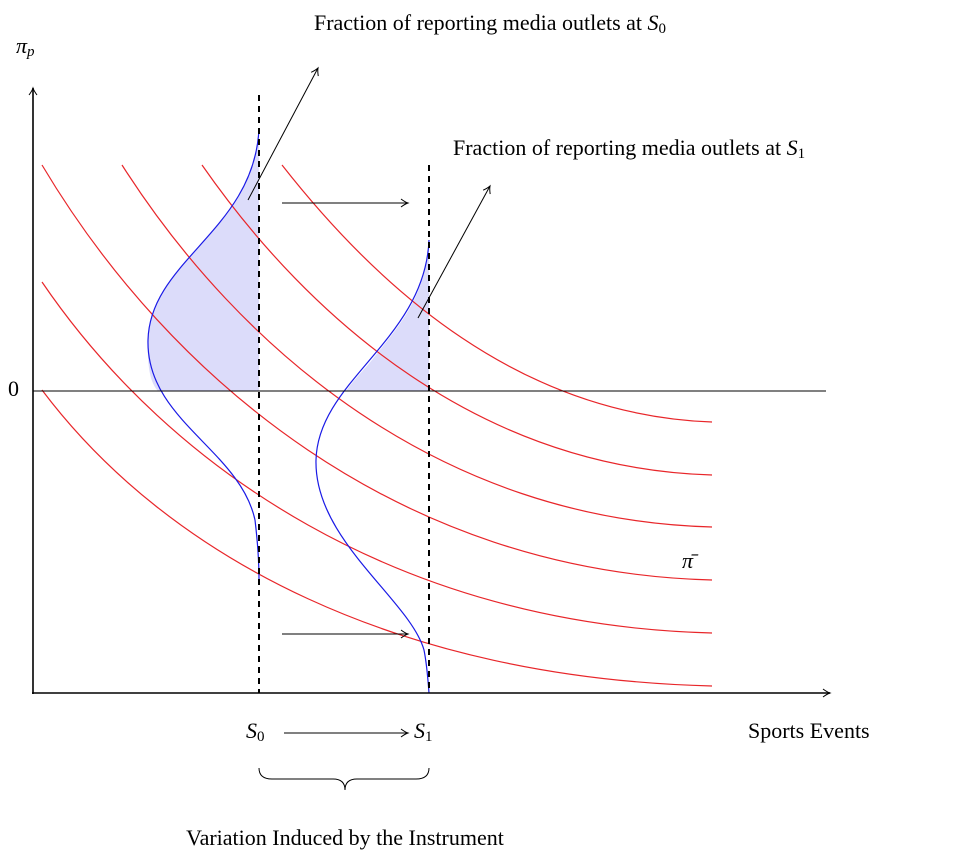 The height and width of the screenshot is (860, 974). Describe the element at coordinates (13, 388) in the screenshot. I see `zero-label: 0` at that location.